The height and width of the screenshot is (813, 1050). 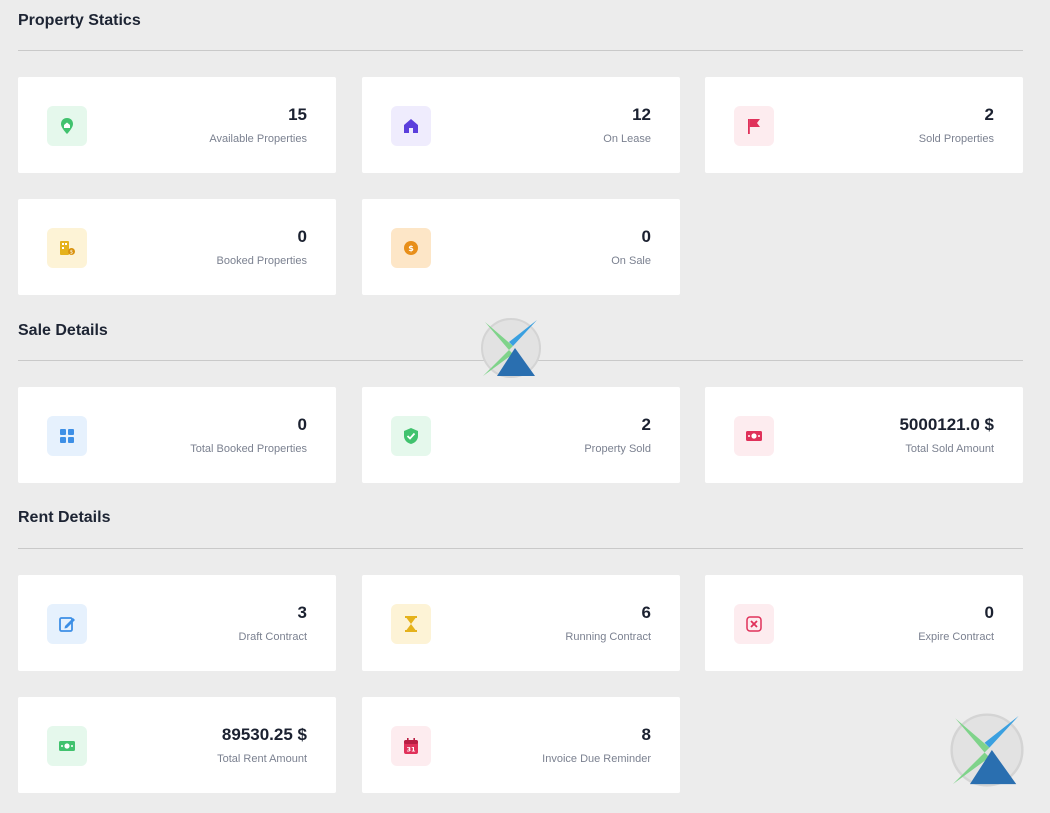 What do you see at coordinates (411, 126) in the screenshot?
I see `house-icon` at bounding box center [411, 126].